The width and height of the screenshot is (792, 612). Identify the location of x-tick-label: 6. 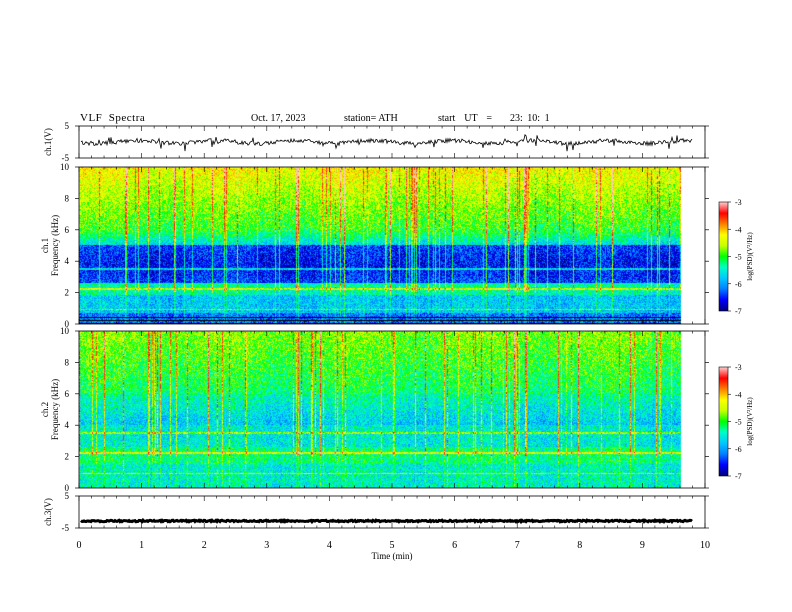
(454, 545).